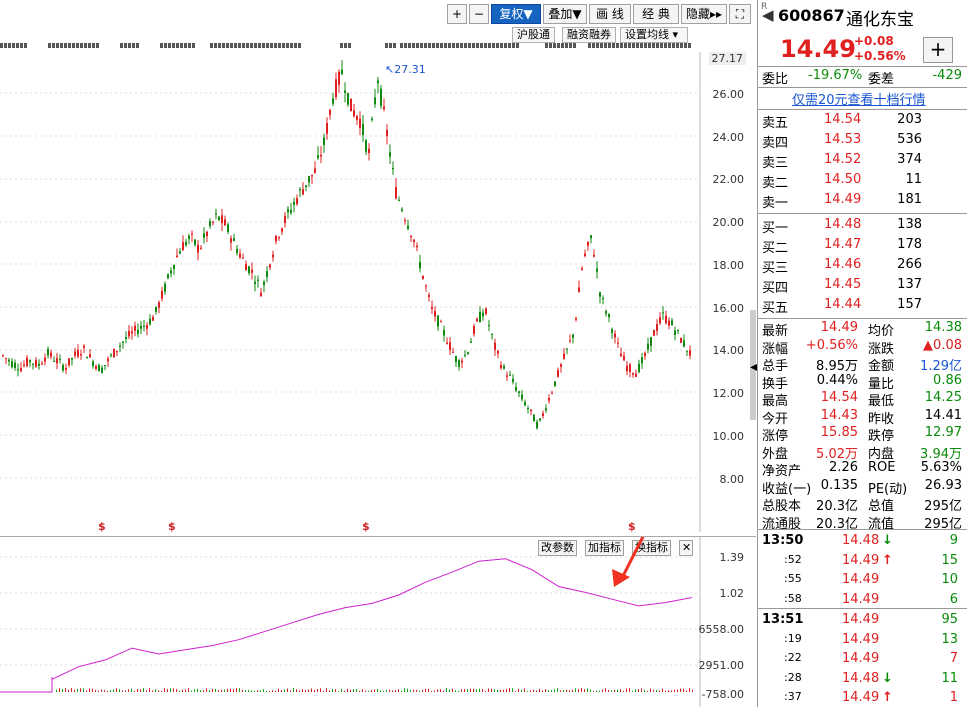 This screenshot has width=967, height=707. Describe the element at coordinates (557, 548) in the screenshot. I see `edit-params-button: 改参数` at that location.